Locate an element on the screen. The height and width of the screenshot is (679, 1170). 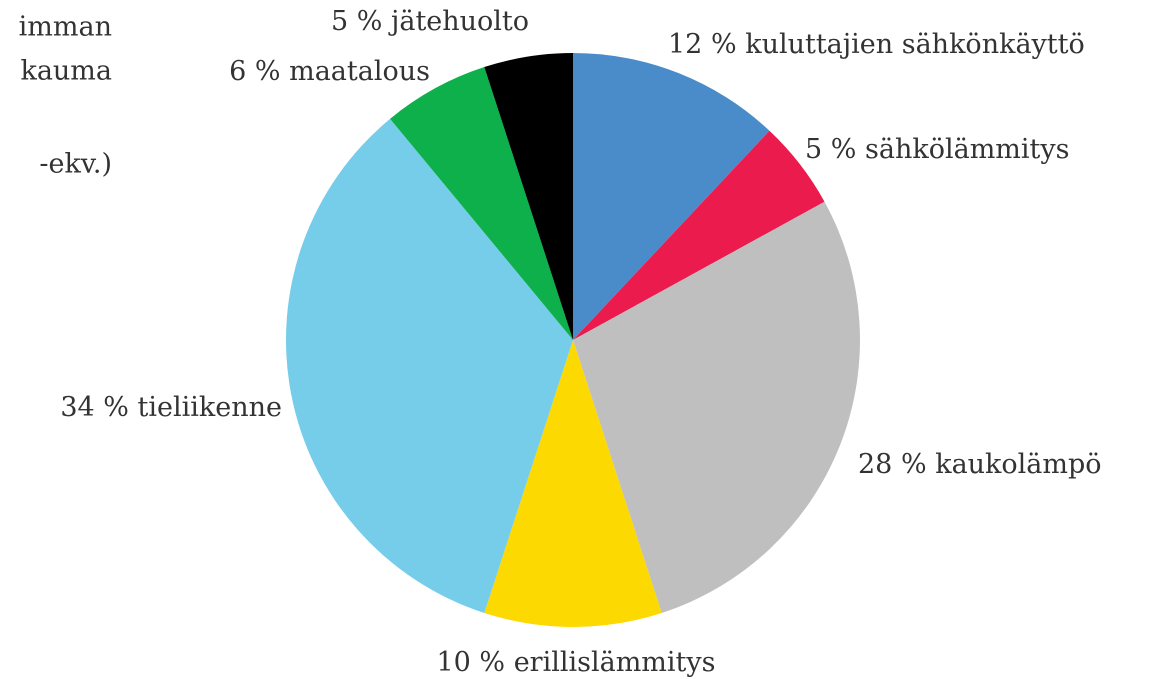
category-label: maatalous is located at coordinates (359, 71).